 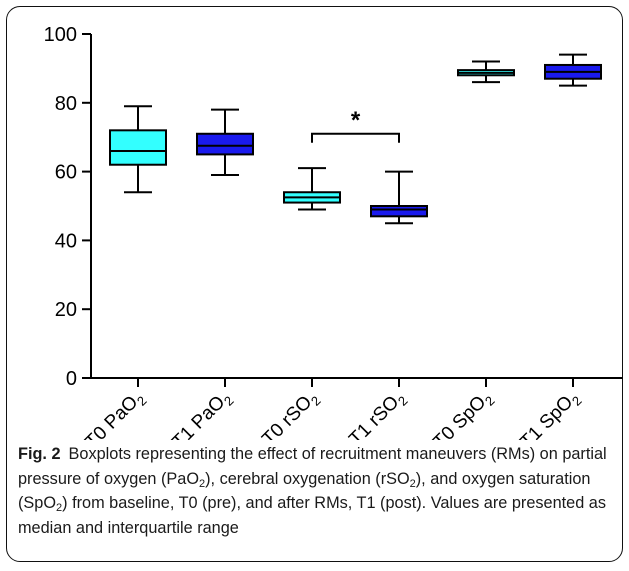 I want to click on caption-sub-2: 2, so click(x=412, y=483).